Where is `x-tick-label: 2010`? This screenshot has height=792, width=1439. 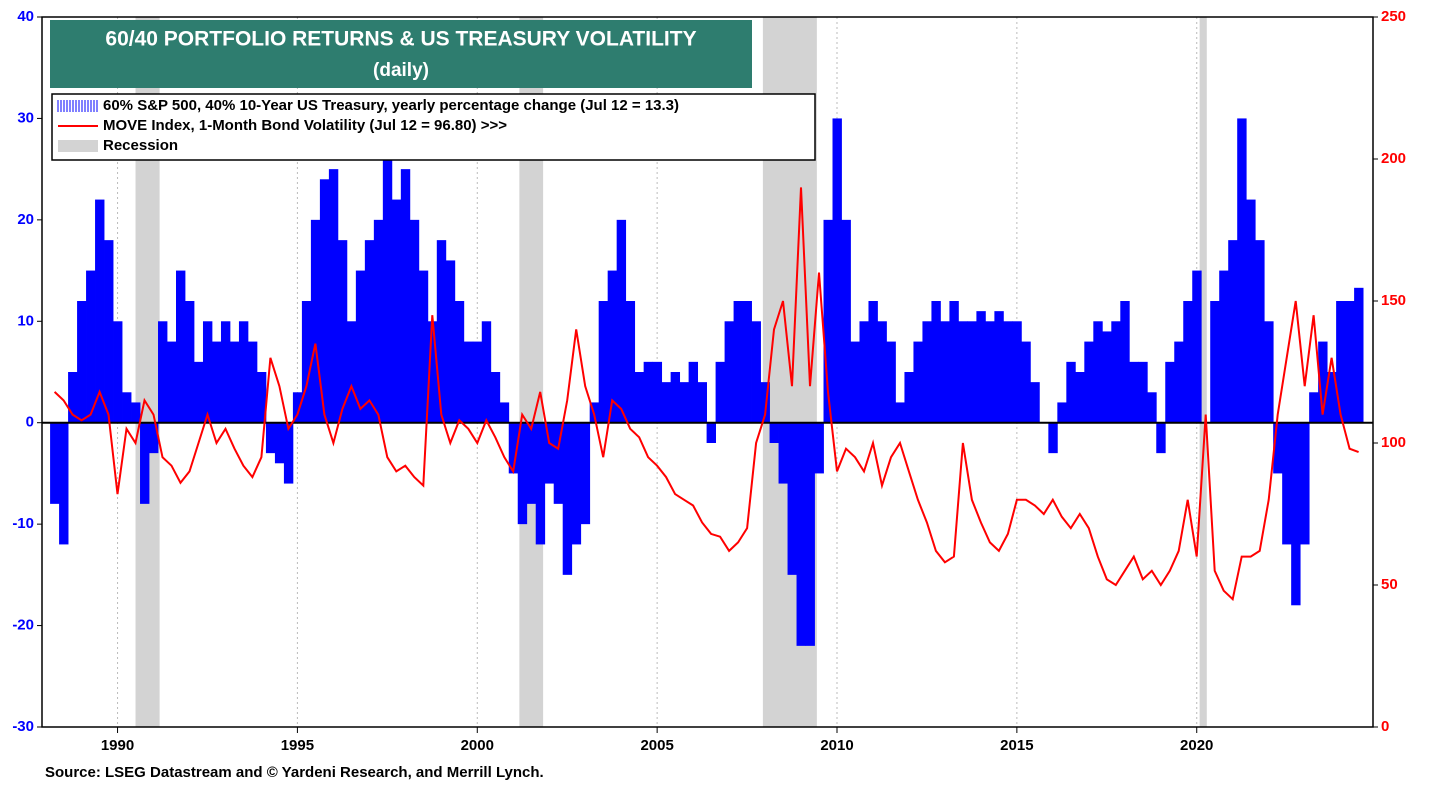 x-tick-label: 2010 is located at coordinates (836, 745).